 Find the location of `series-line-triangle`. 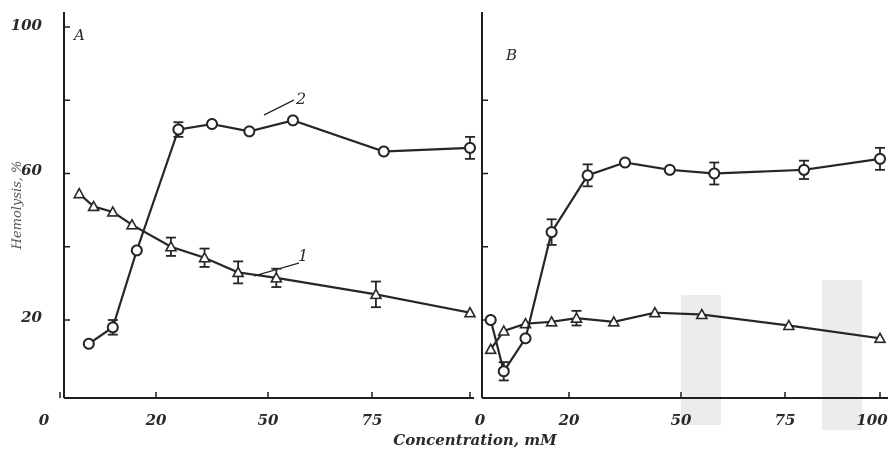

series-line-triangle is located at coordinates (685, 330).